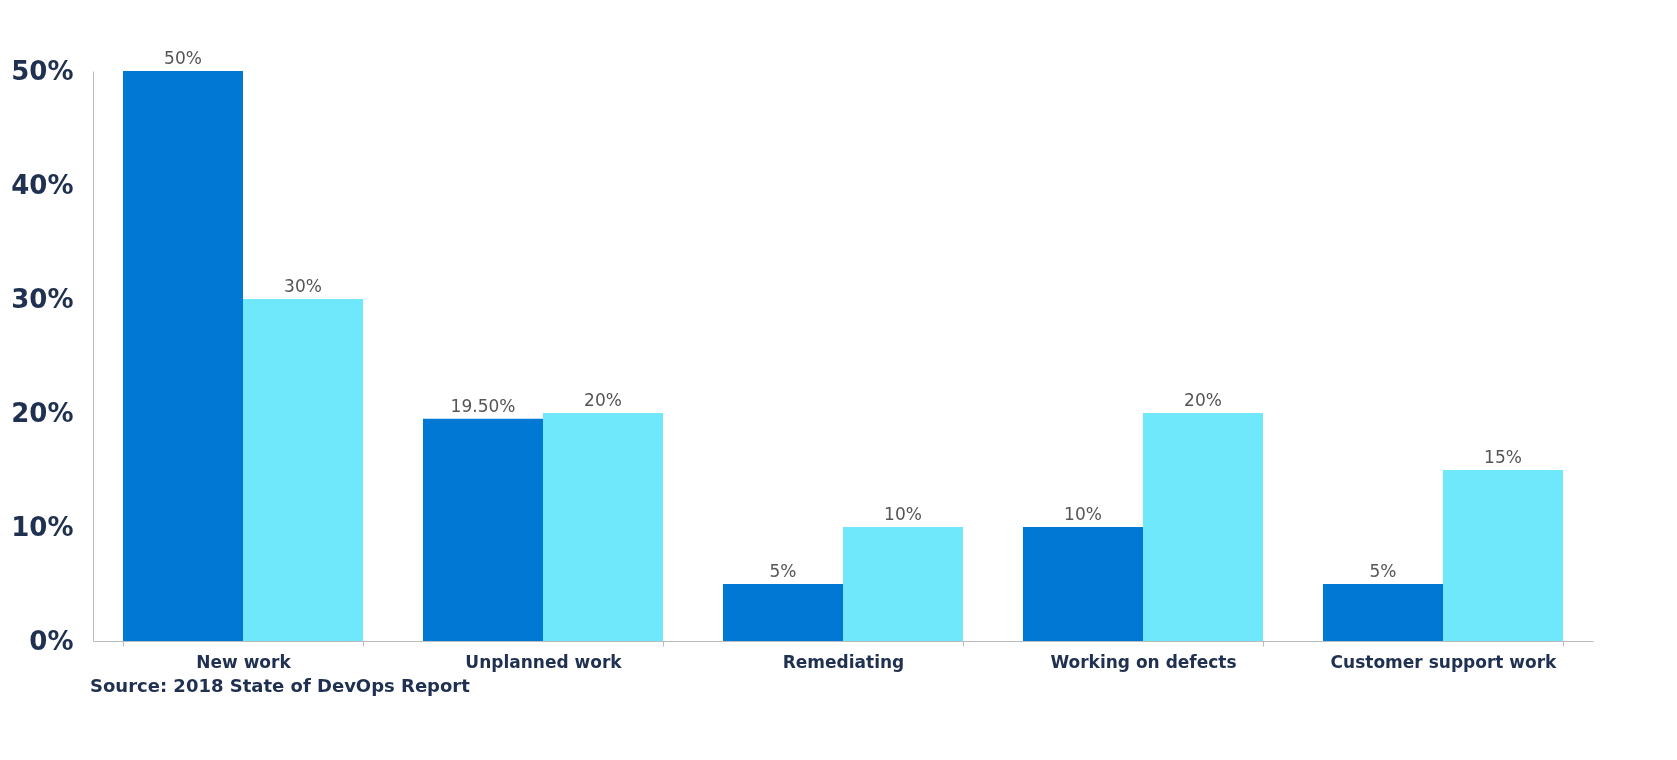  Describe the element at coordinates (244, 661) in the screenshot. I see `x-tick-label: New work` at that location.